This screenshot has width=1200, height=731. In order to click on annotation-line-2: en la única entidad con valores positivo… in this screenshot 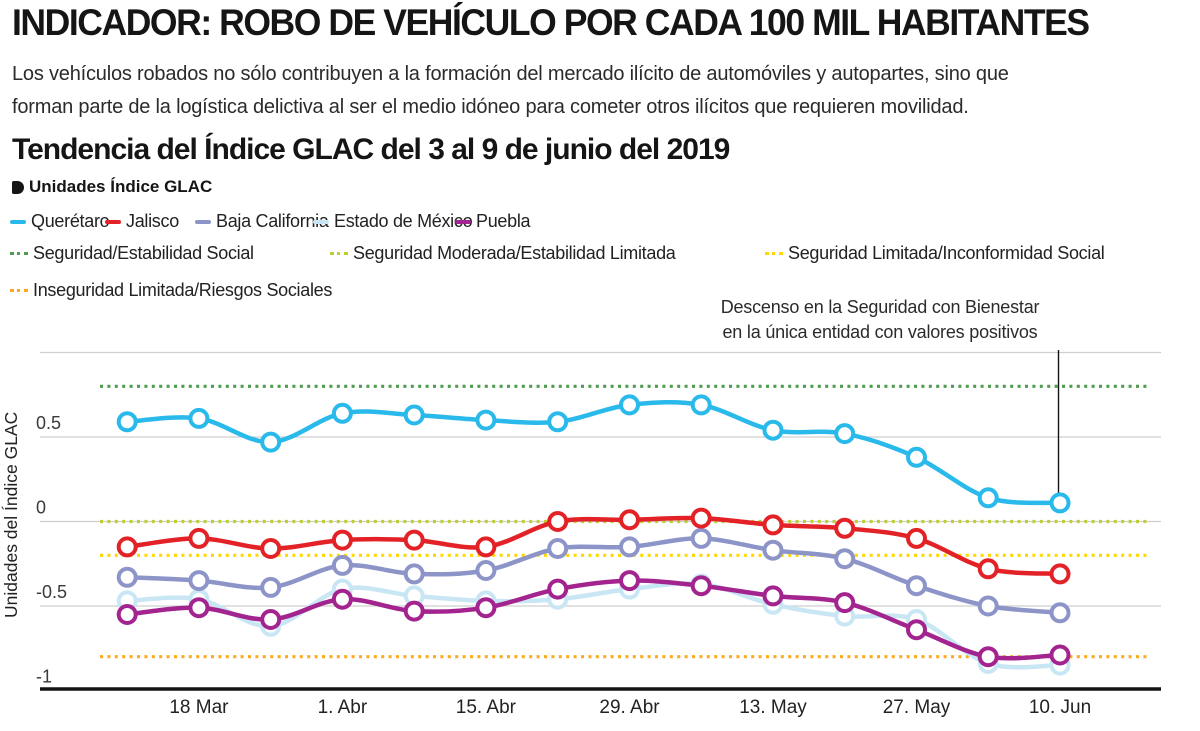, I will do `click(880, 332)`.